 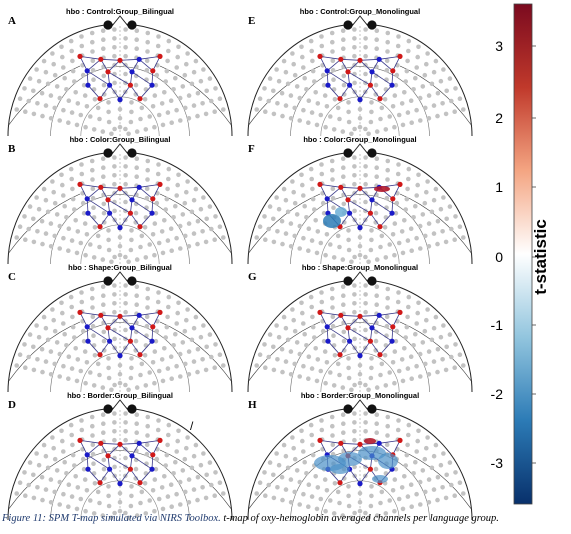 What do you see at coordinates (350, 459) in the screenshot?
I see `activation-blob` at bounding box center [350, 459].